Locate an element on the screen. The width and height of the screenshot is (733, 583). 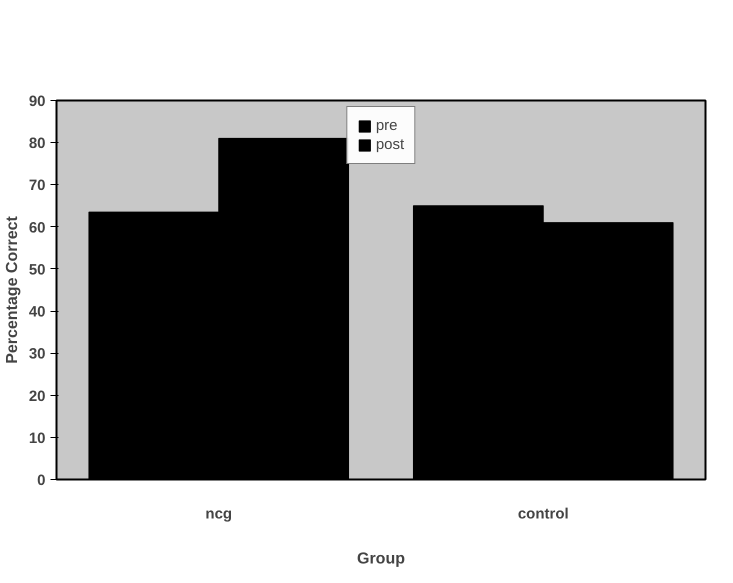
y-tick-label: 0 is located at coordinates (41, 480).